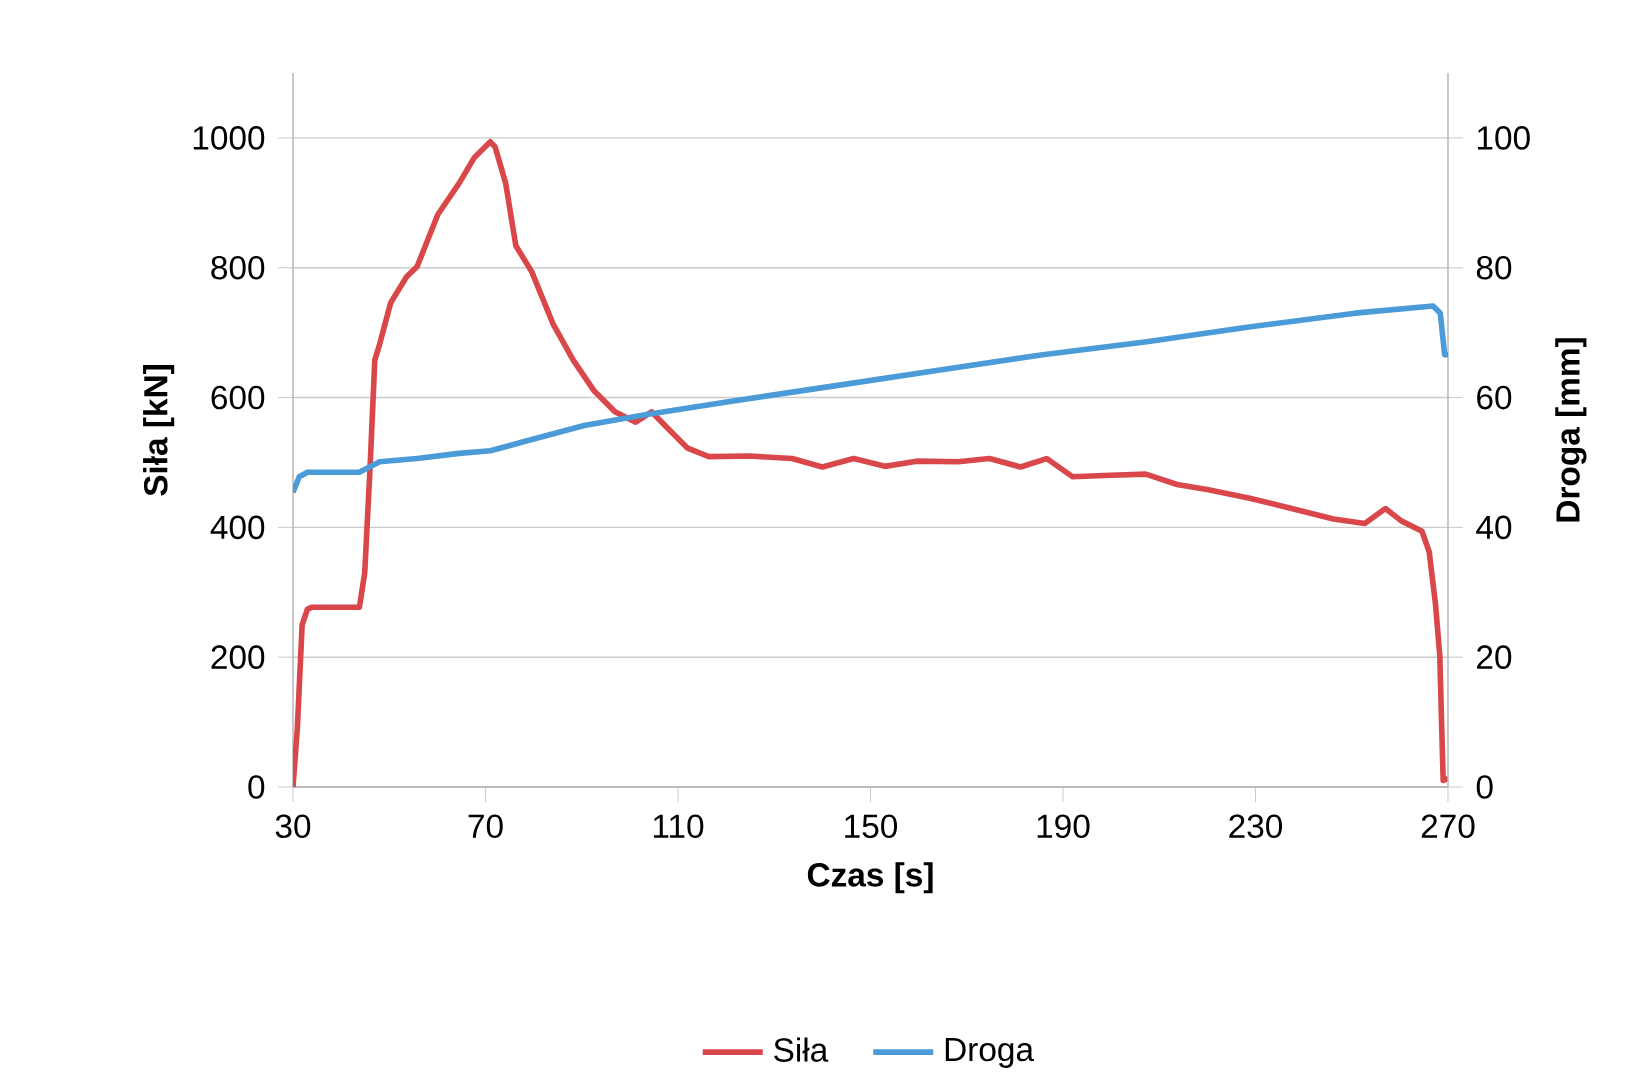 This screenshot has height=1079, width=1633. I want to click on y2-tick-label: 80, so click(1494, 267).